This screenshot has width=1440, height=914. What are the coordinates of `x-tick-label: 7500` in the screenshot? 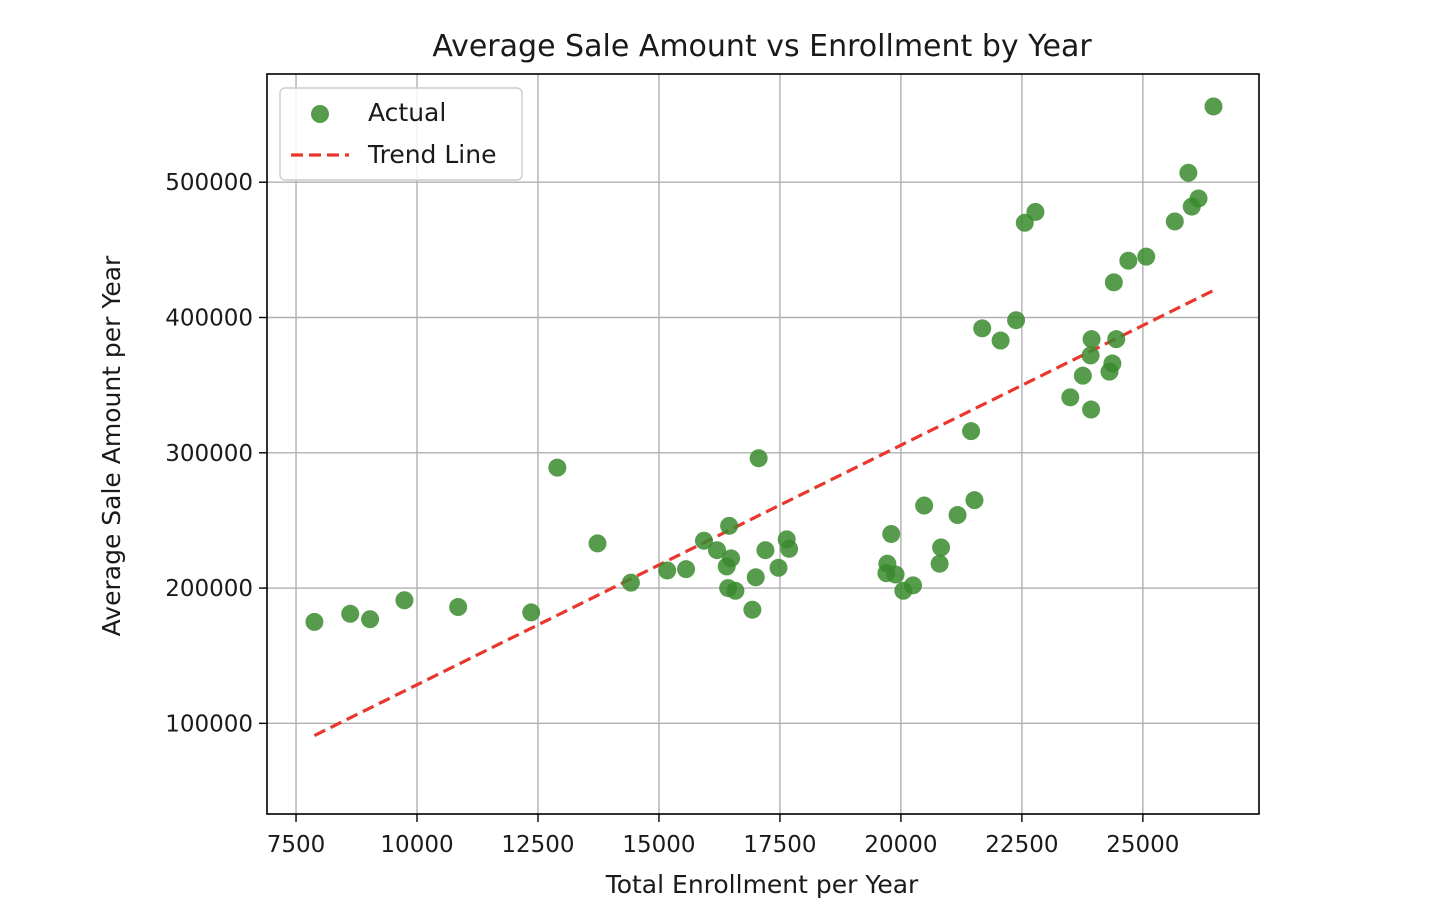 It's located at (296, 845).